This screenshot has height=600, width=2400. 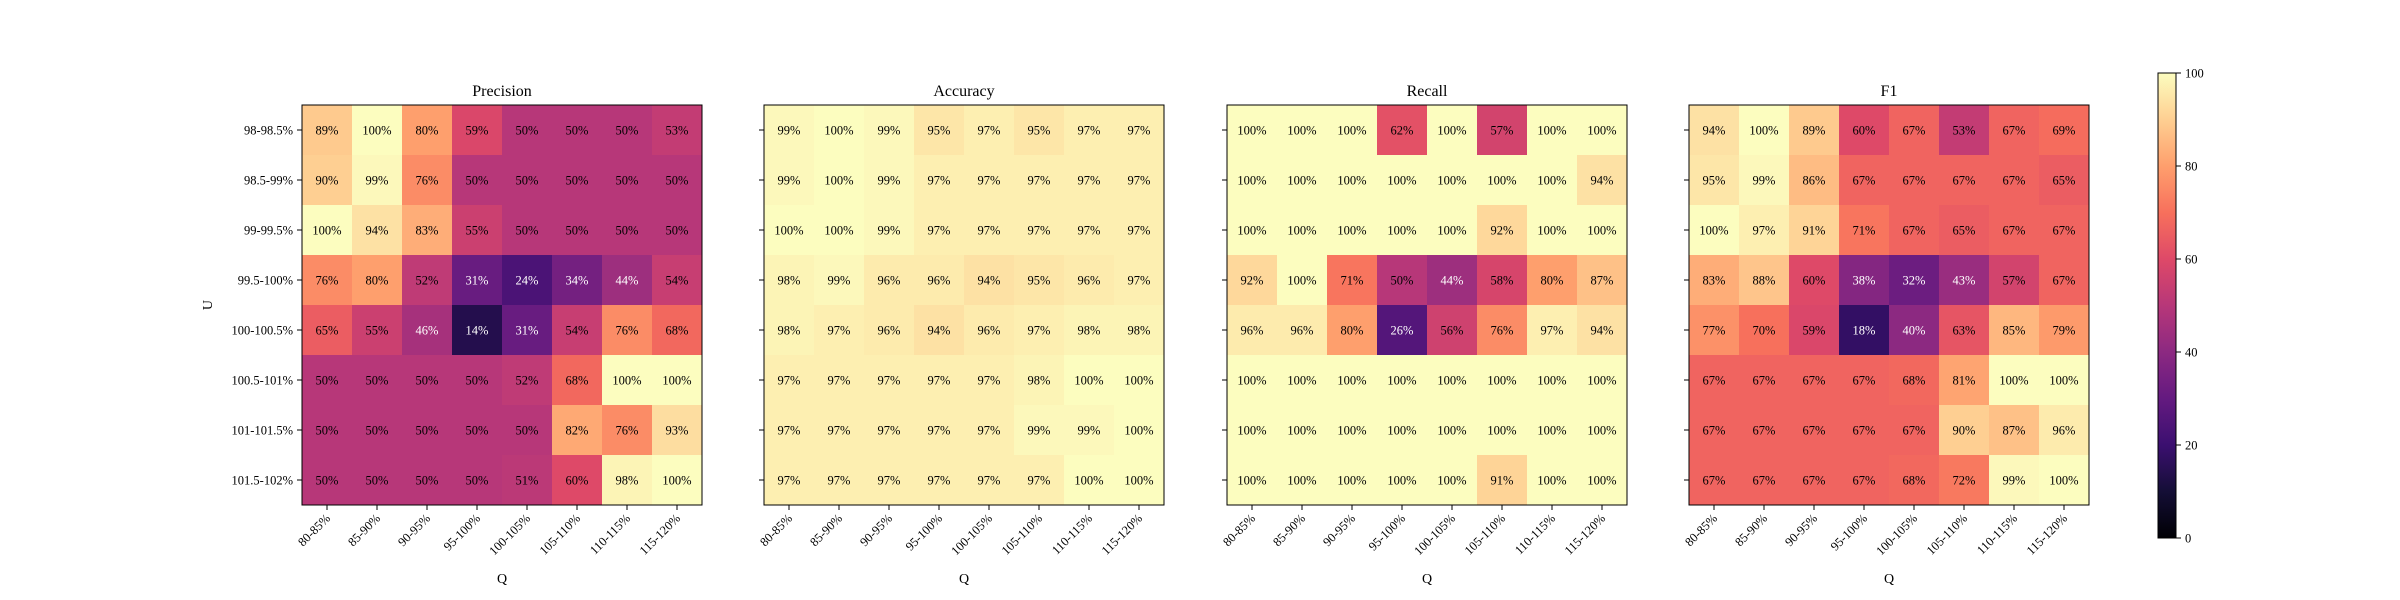 What do you see at coordinates (208, 305) in the screenshot?
I see `y-axis-label: U` at bounding box center [208, 305].